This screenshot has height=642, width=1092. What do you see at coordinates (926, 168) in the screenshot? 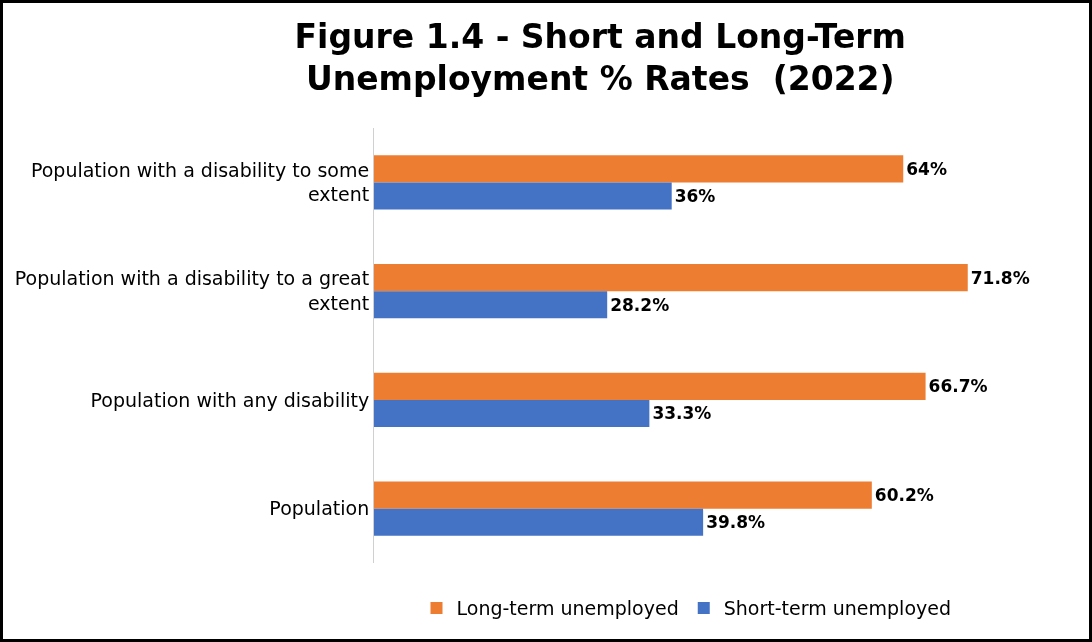
I see `data-label: 64%` at bounding box center [926, 168].